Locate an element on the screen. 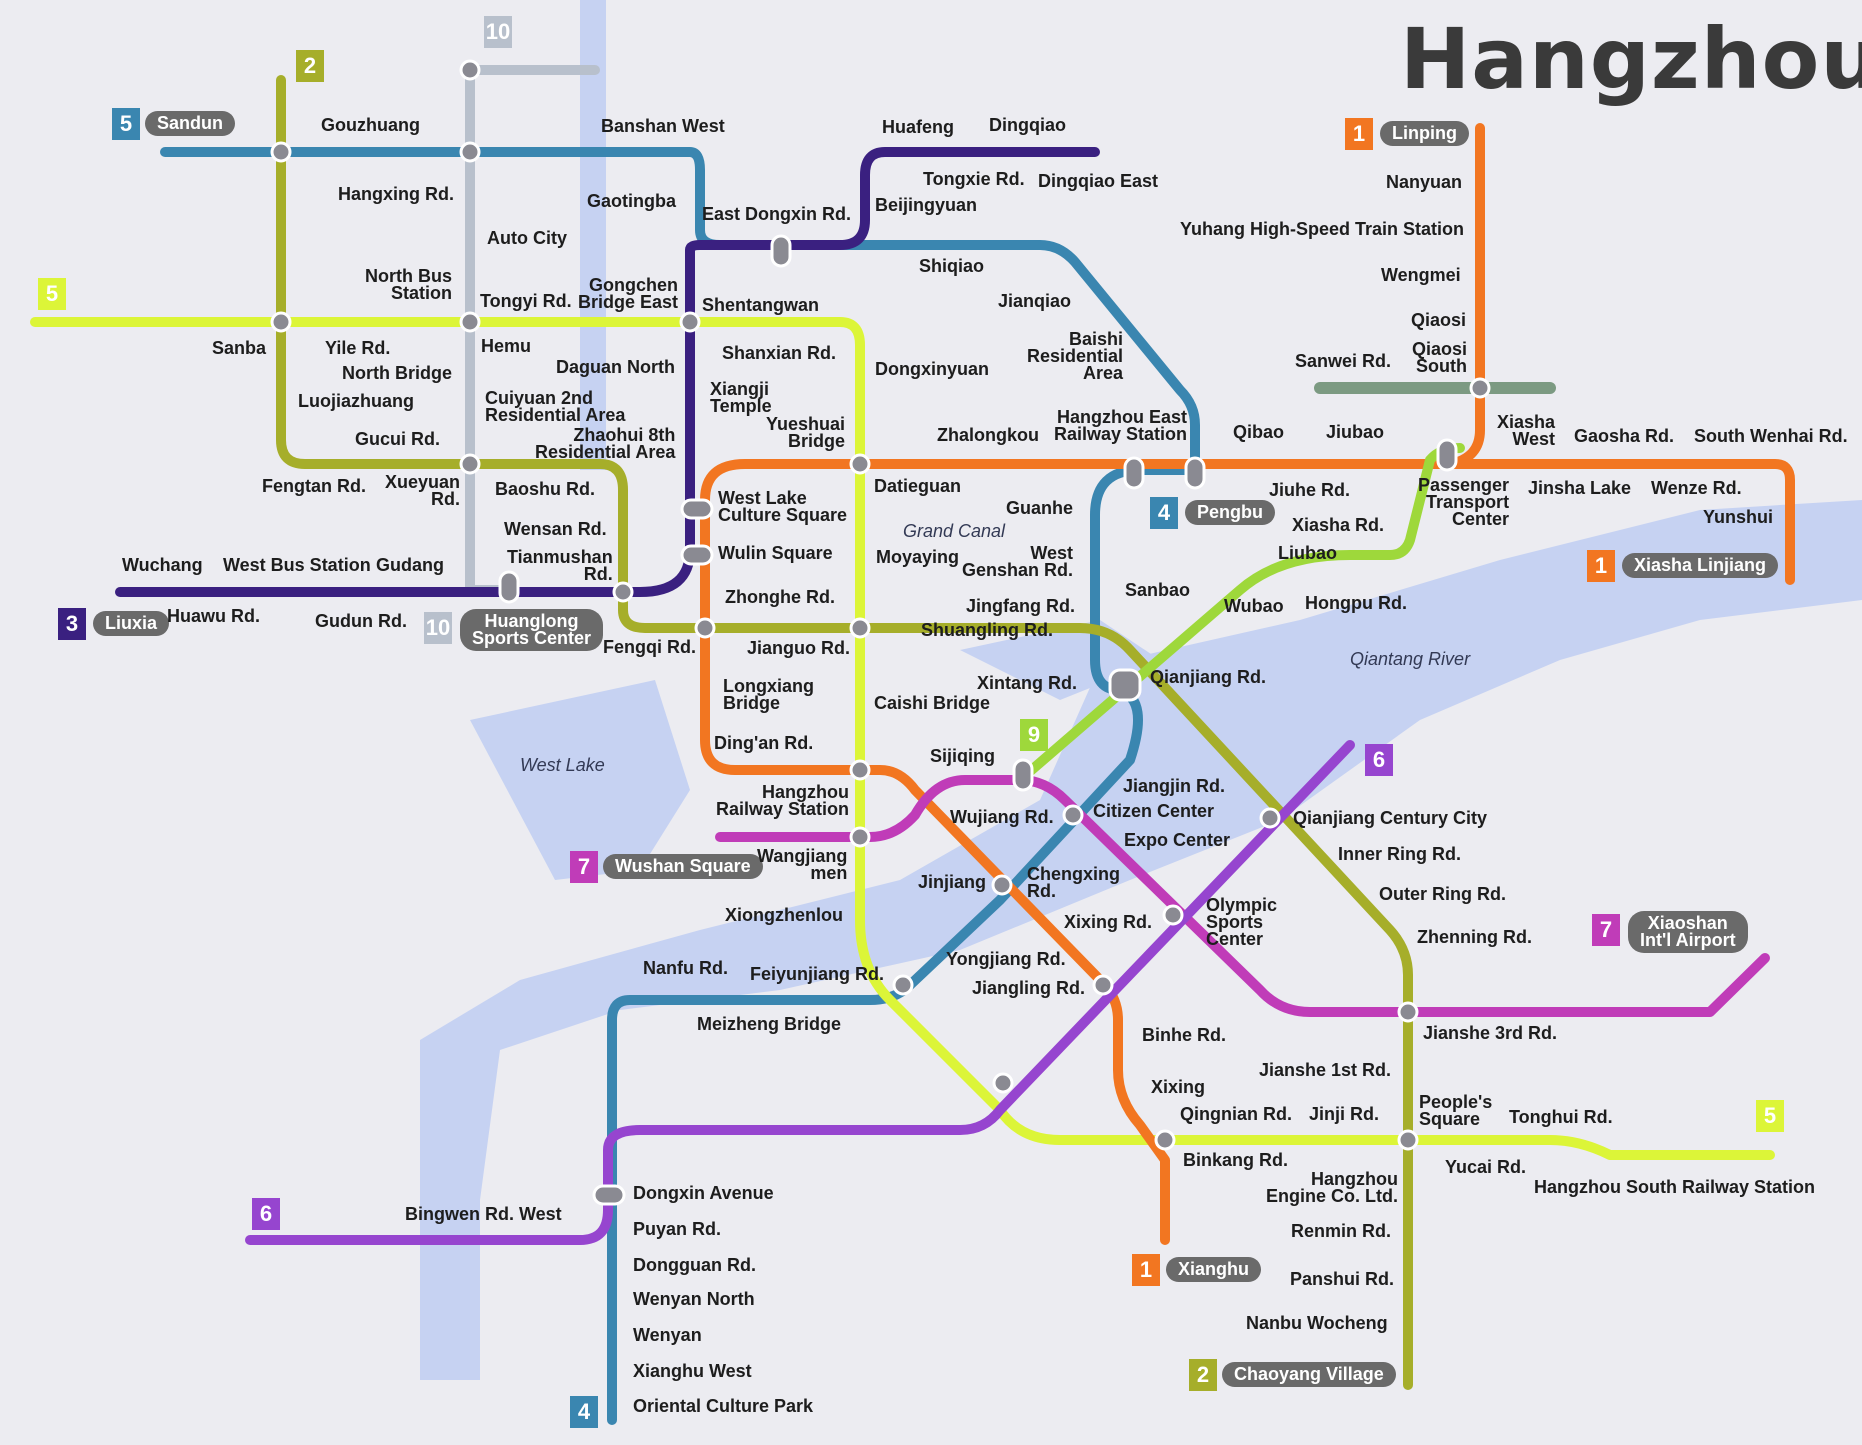 This screenshot has width=1862, height=1445. station-label: Xixing Rd. is located at coordinates (1108, 922).